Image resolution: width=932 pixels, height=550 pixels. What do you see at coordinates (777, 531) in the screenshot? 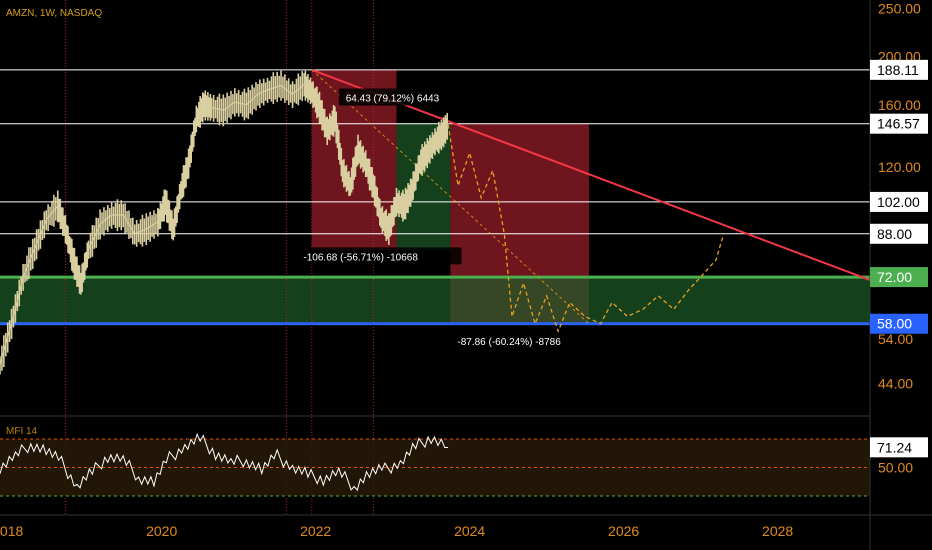
I see `time-tick-2028: 2028` at bounding box center [777, 531].